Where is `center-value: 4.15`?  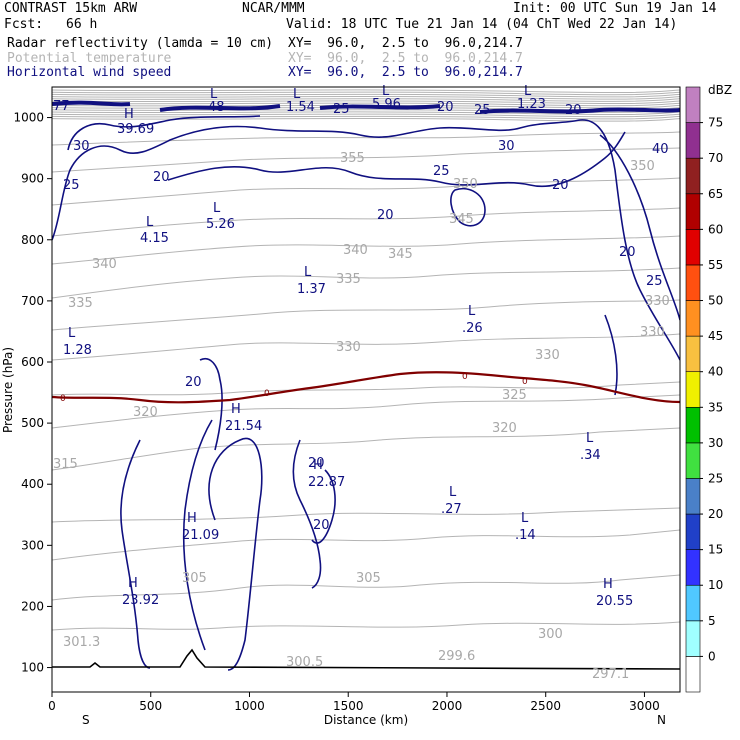 center-value: 4.15 is located at coordinates (154, 238).